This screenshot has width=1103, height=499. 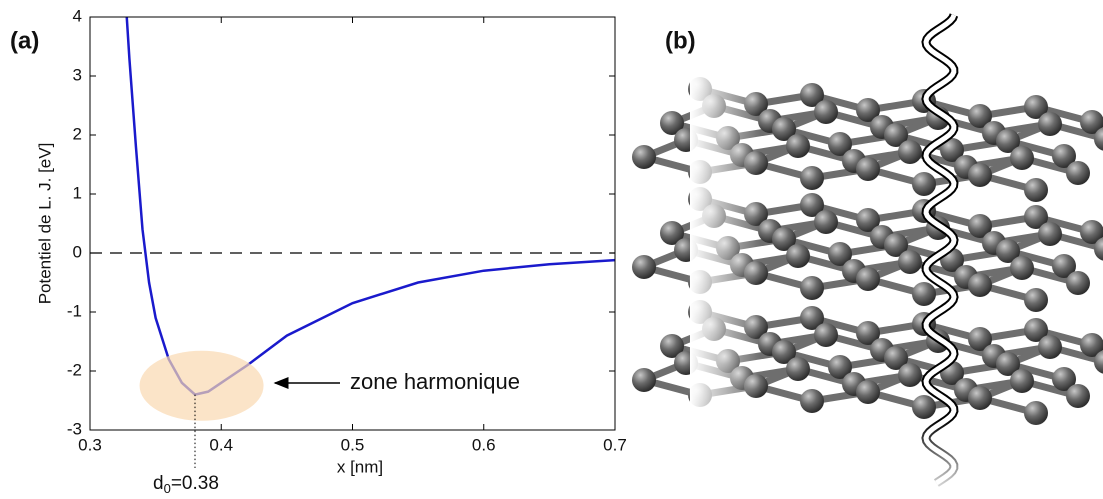 I want to click on x-tick-label: 0.4, so click(x=221, y=444).